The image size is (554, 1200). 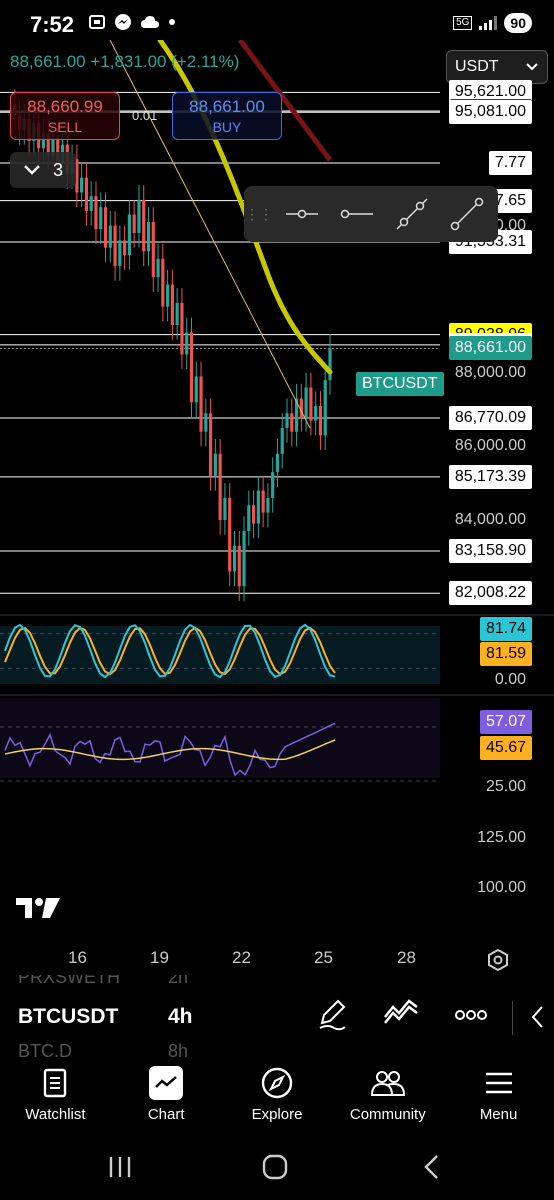 I want to click on chart-icon, so click(x=166, y=1083).